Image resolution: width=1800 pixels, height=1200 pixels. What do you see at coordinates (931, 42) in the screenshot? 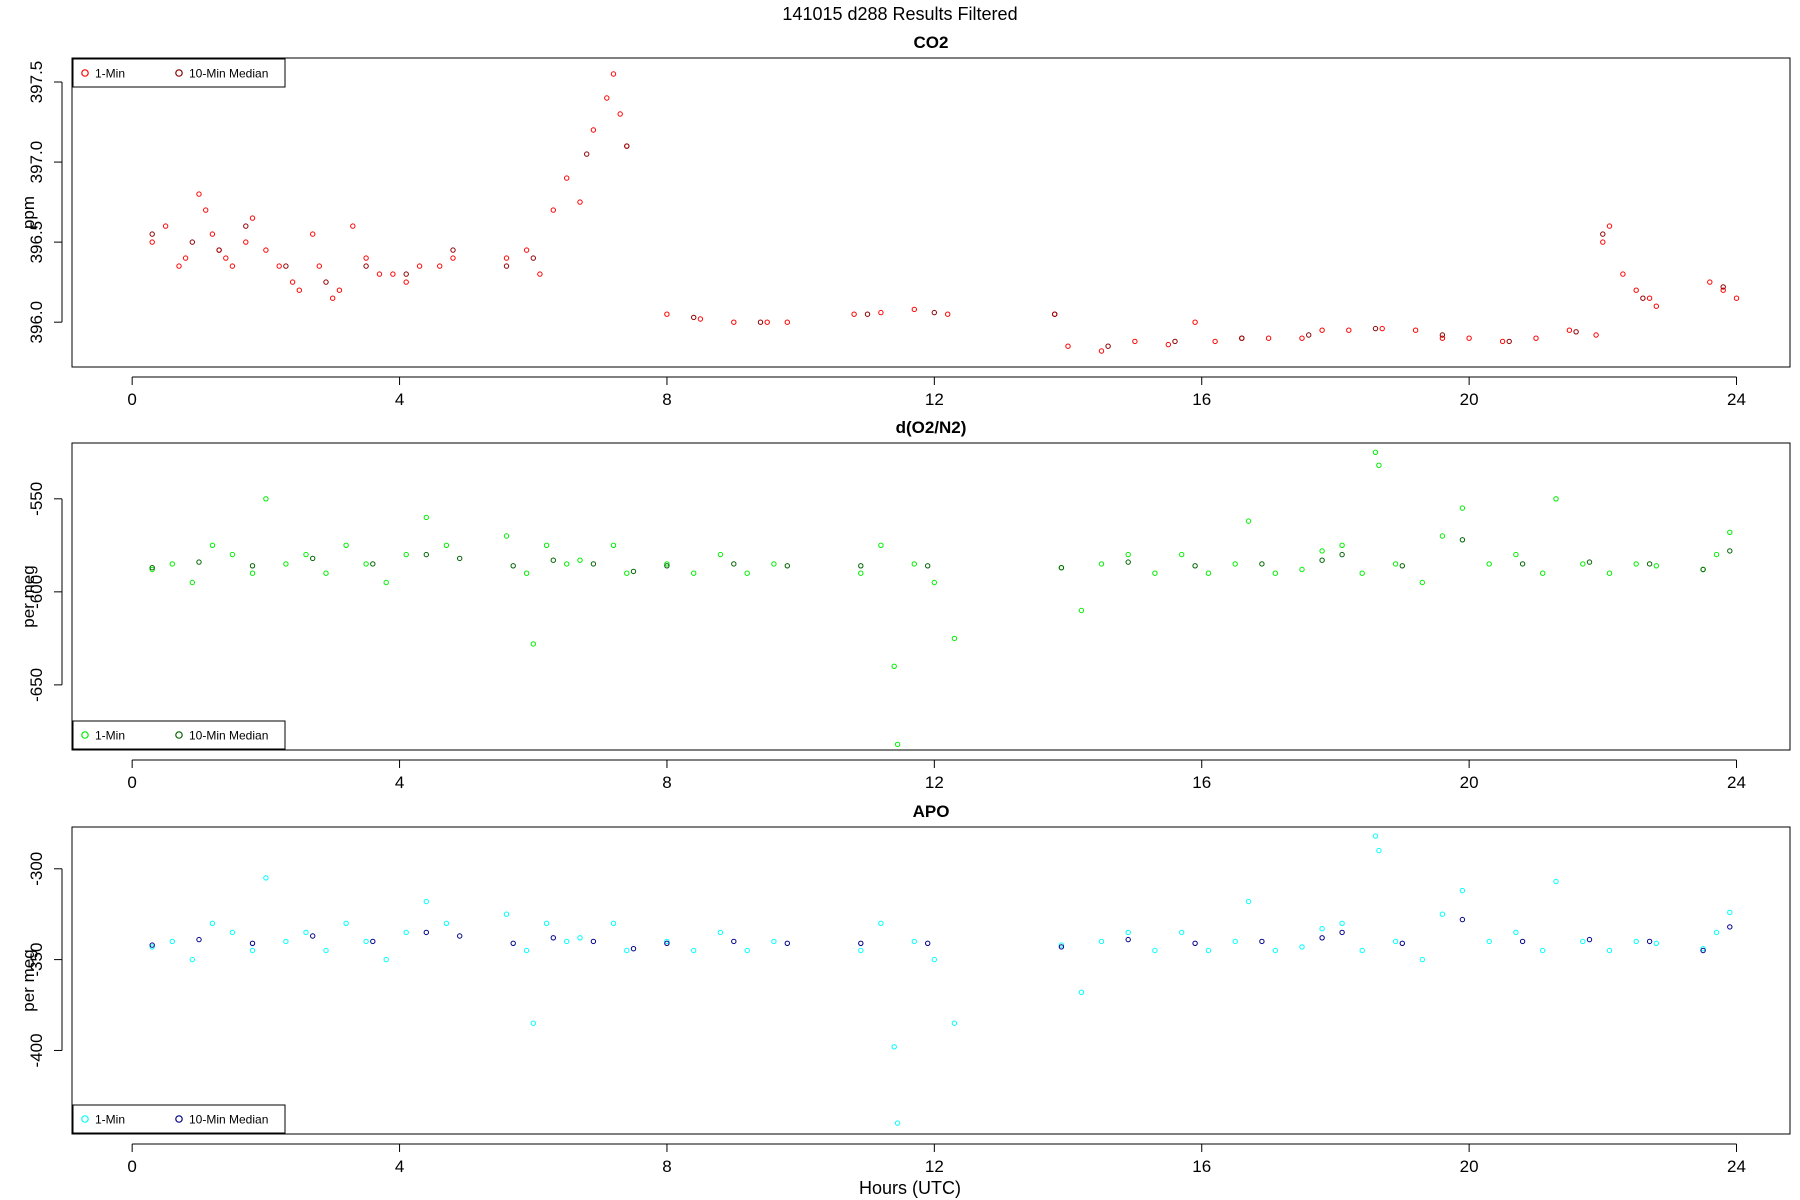
I see `panel-title: CO2` at bounding box center [931, 42].